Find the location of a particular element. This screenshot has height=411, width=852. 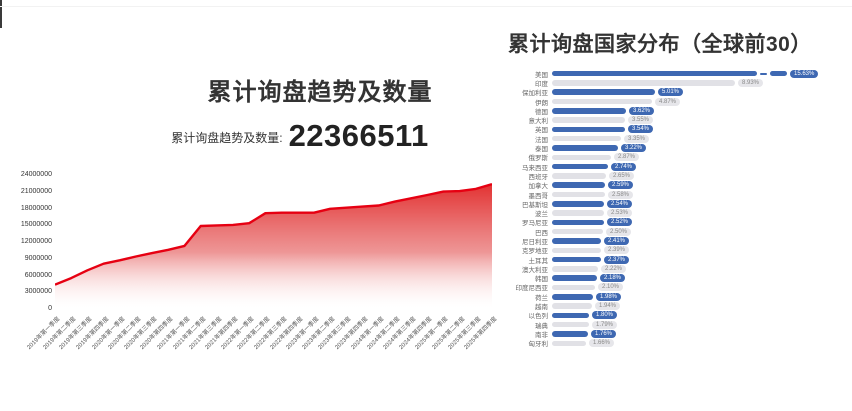

percentage-badge: 2.37% is located at coordinates (617, 259).